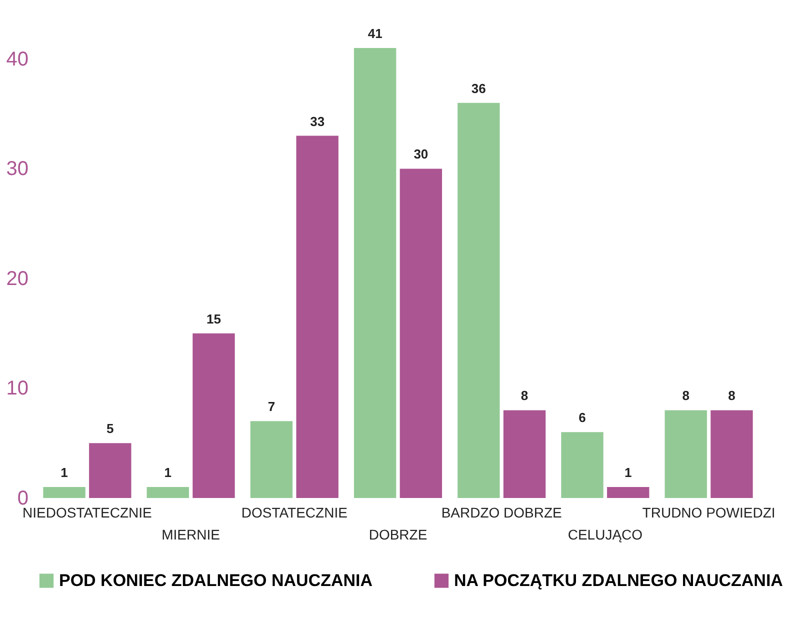 This screenshot has height=629, width=788. I want to click on y-tick-label: 20, so click(17, 279).